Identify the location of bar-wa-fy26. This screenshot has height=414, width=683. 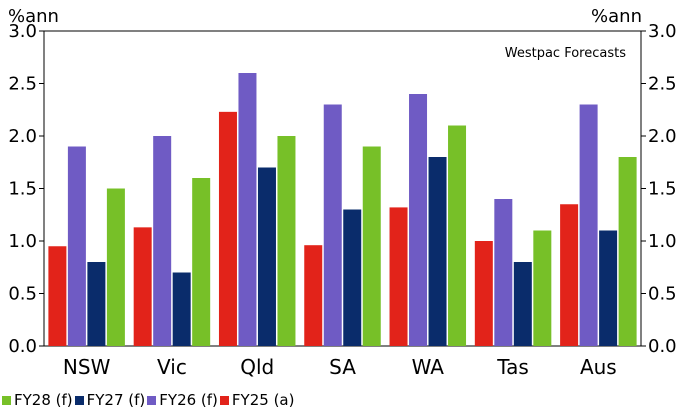
(418, 220).